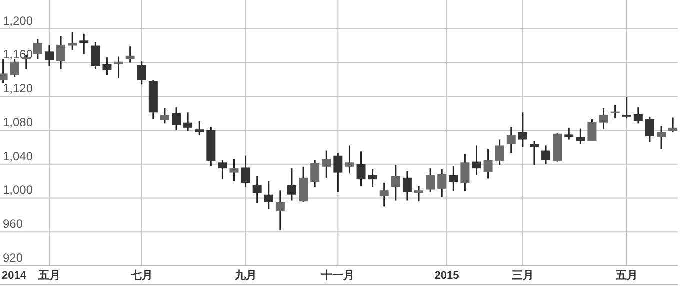  What do you see at coordinates (141, 275) in the screenshot?
I see `x-tick-label: 七月` at bounding box center [141, 275].